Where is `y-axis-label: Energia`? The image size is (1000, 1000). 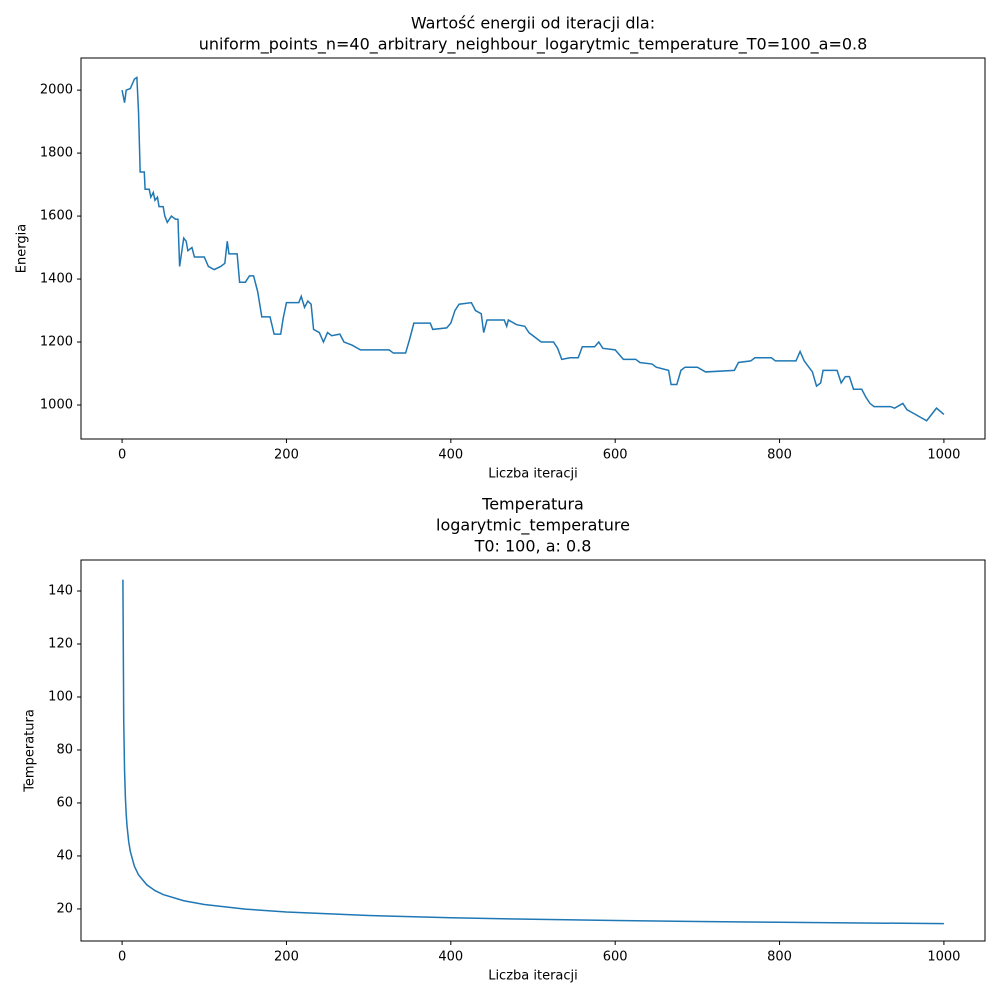 y-axis-label: Energia is located at coordinates (22, 248).